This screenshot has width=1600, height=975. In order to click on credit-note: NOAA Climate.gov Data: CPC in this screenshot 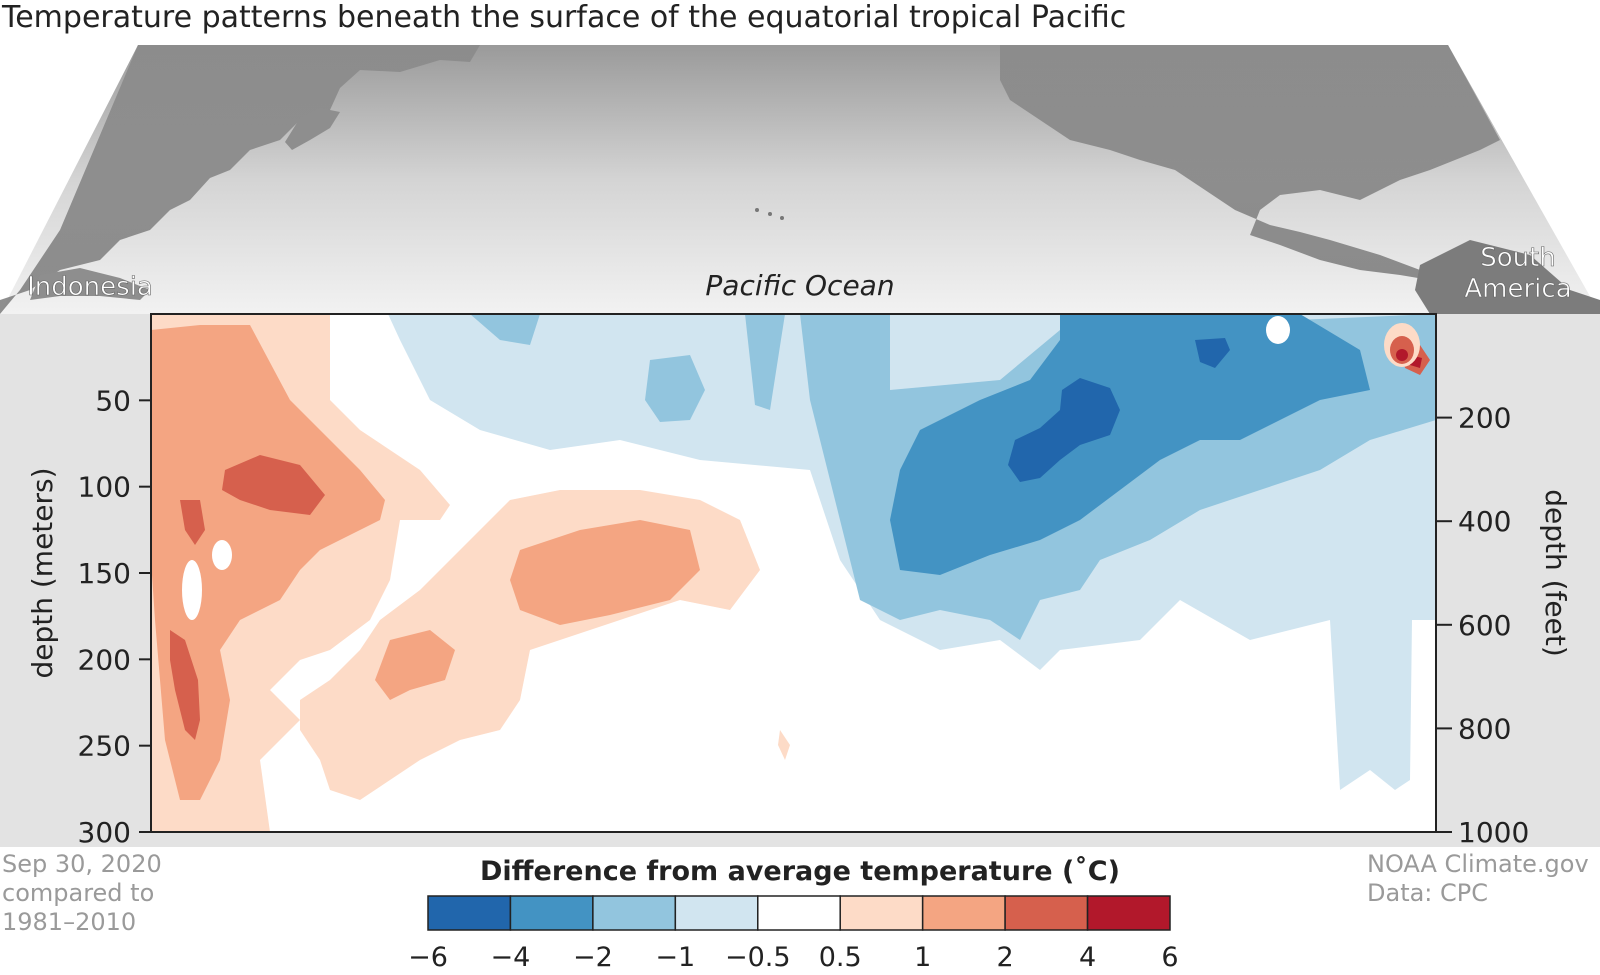, I will do `click(1478, 879)`.